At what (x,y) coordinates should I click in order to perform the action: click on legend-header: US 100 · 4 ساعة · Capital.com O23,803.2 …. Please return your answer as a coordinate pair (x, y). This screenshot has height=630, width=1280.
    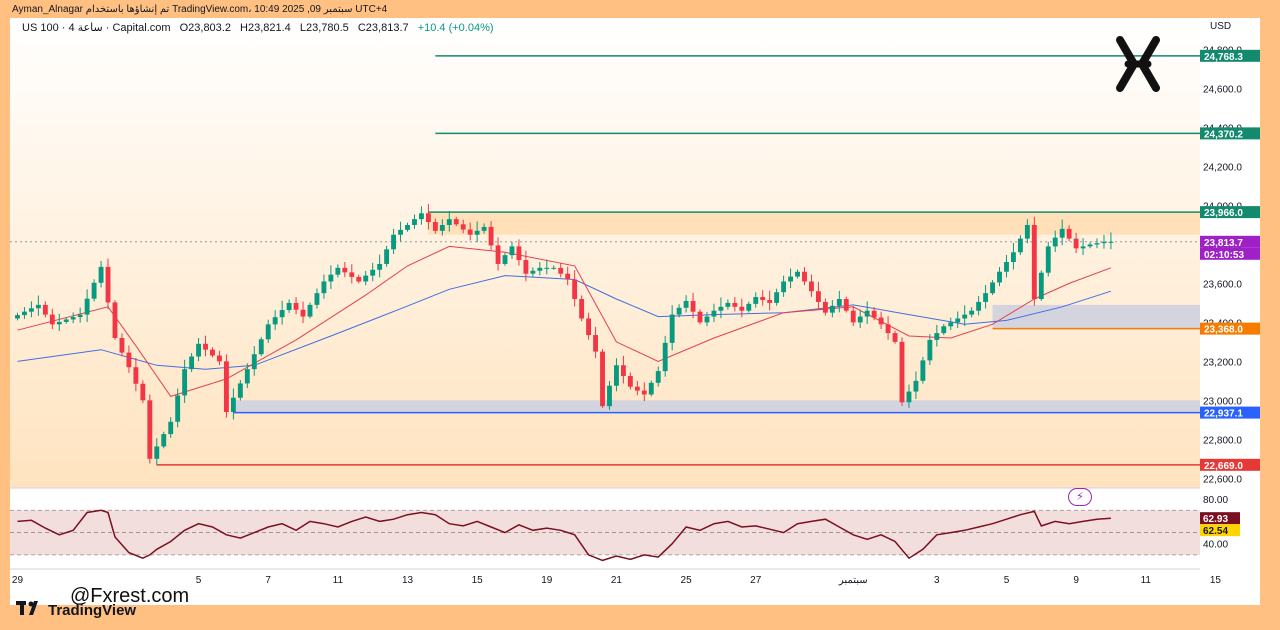
    Looking at the image, I should click on (261, 27).